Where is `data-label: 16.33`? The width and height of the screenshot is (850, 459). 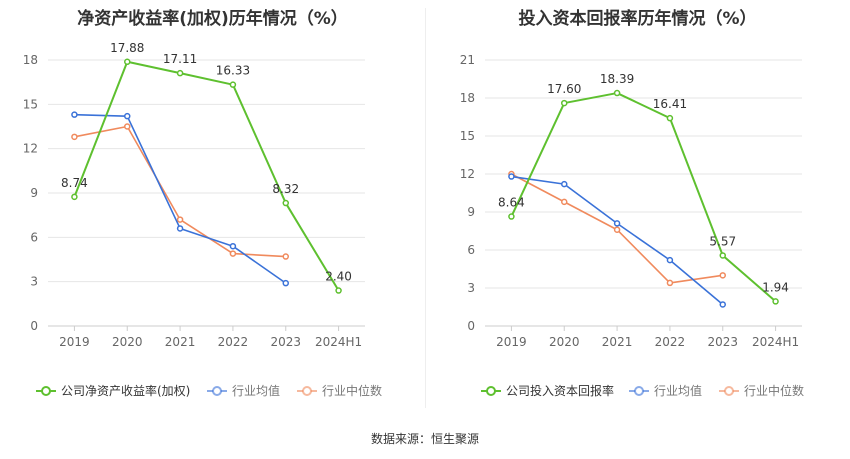
data-label: 16.33 is located at coordinates (233, 71).